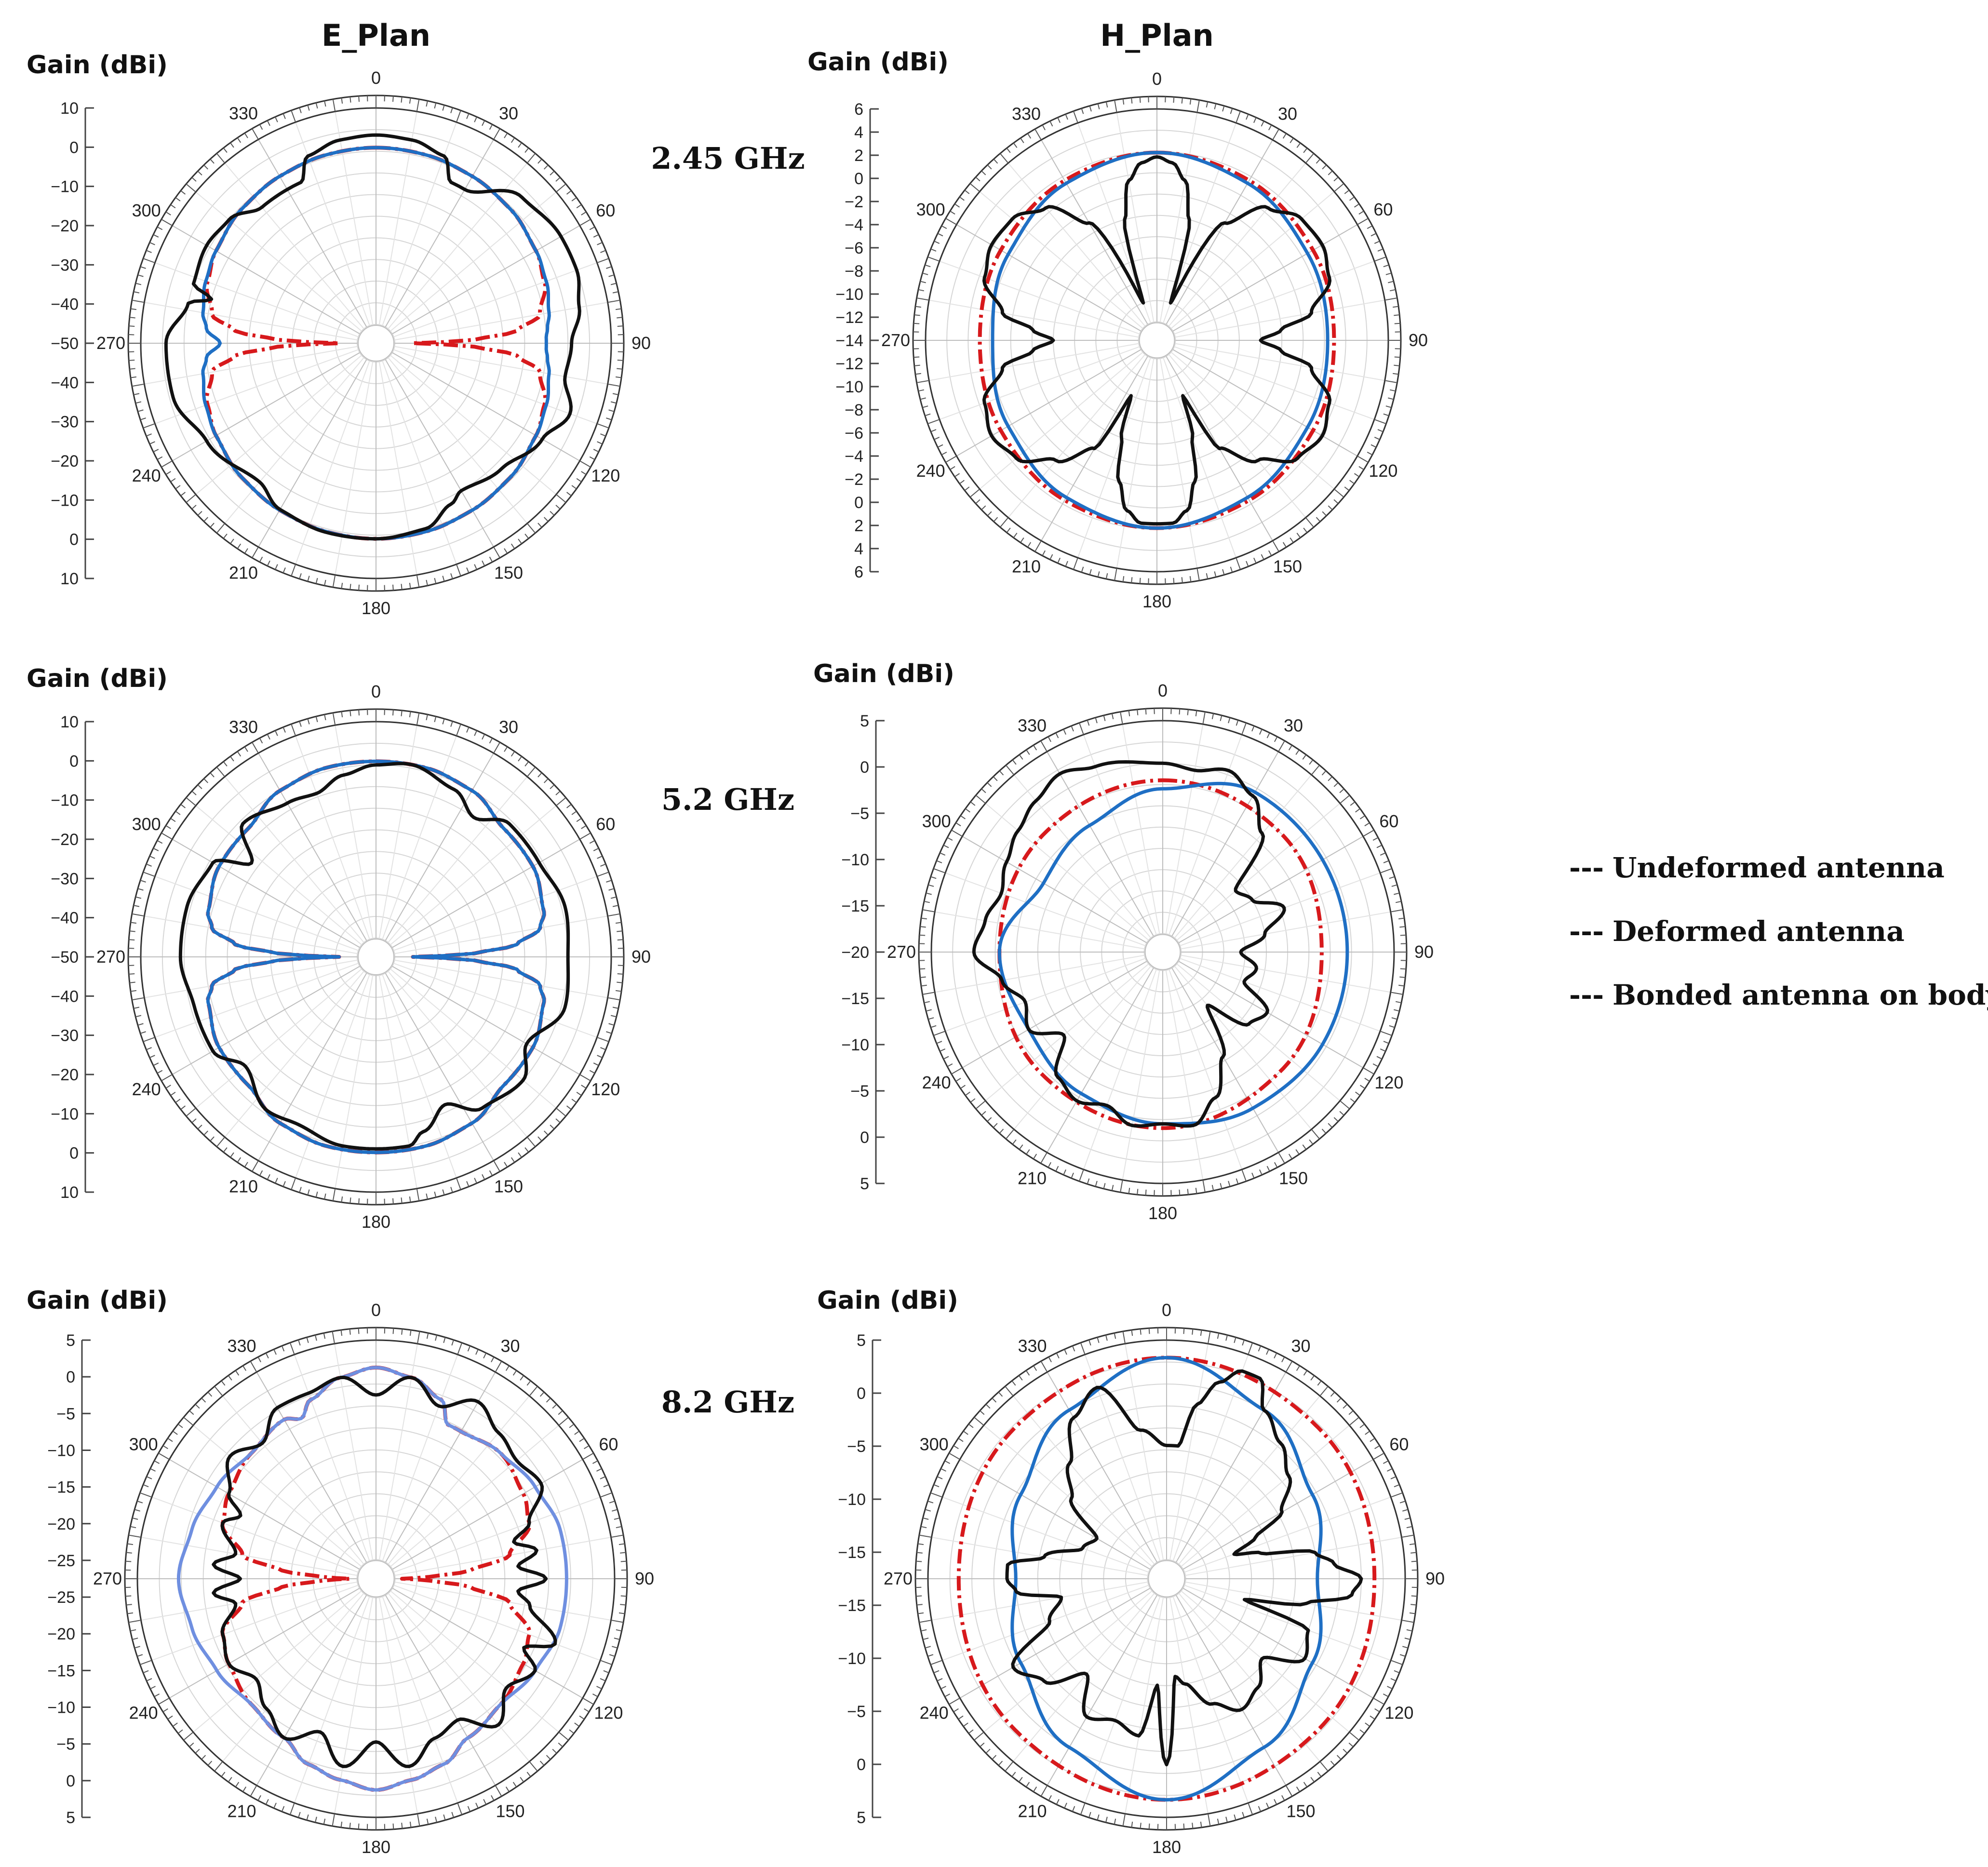 This screenshot has height=1867, width=1988. What do you see at coordinates (65, 265) in the screenshot?
I see `gain-axis-tick-label: −30` at bounding box center [65, 265].